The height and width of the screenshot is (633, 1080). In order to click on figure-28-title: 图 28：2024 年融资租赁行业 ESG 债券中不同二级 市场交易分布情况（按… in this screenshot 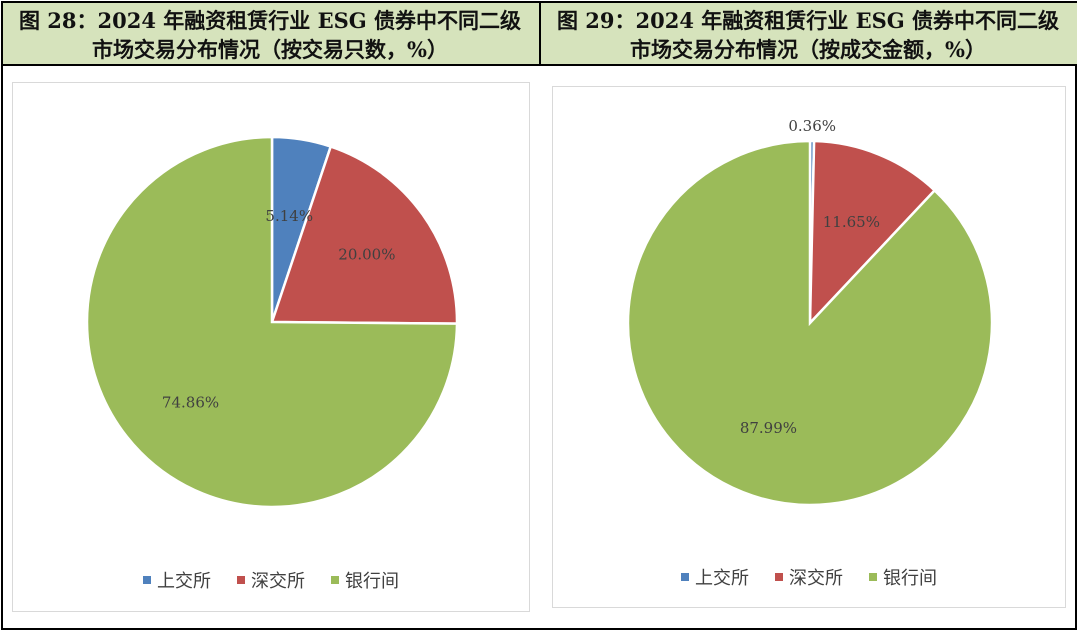, I will do `click(270, 35)`.